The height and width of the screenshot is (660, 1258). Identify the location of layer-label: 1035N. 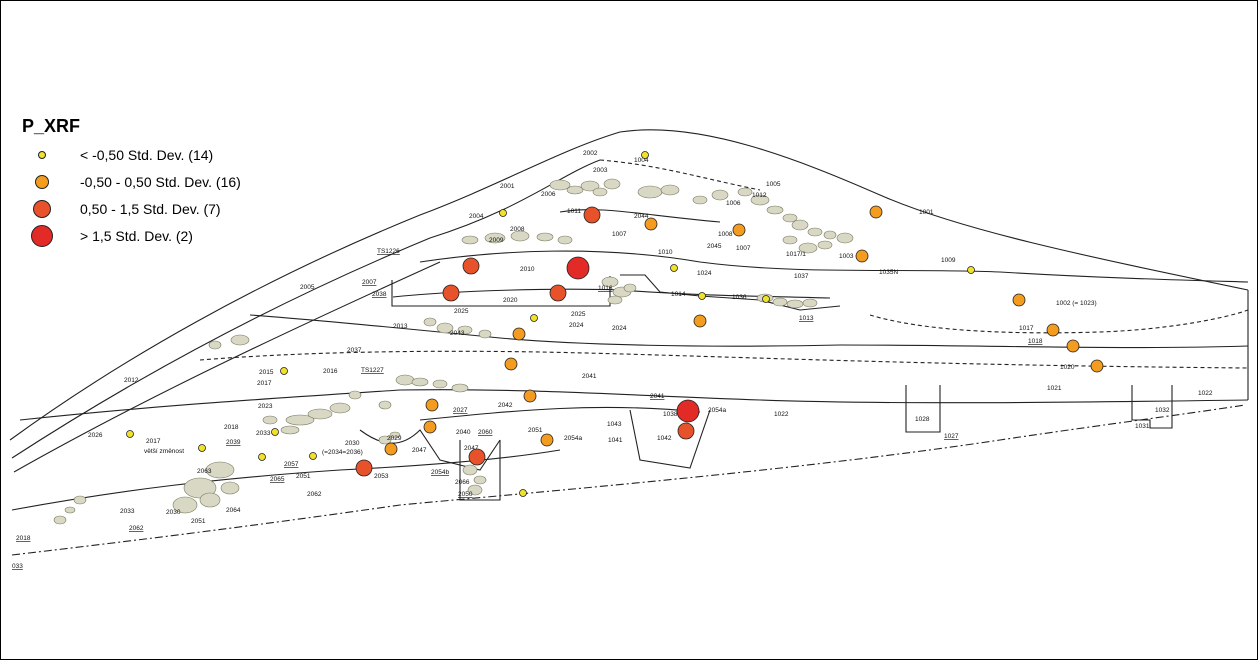
(888, 272).